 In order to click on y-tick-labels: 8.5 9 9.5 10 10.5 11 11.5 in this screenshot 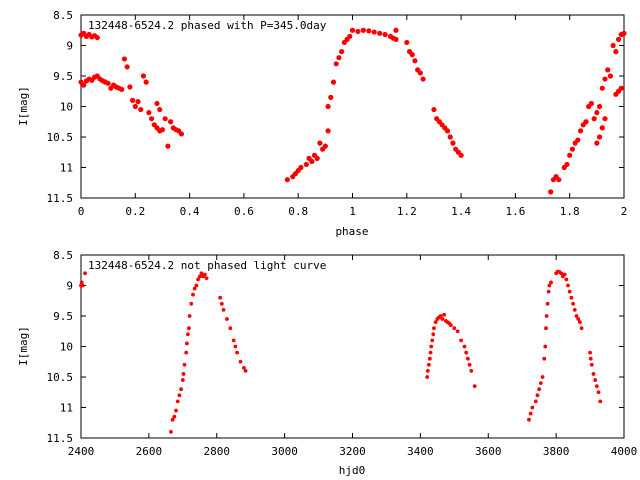, I will do `click(60, 107)`.